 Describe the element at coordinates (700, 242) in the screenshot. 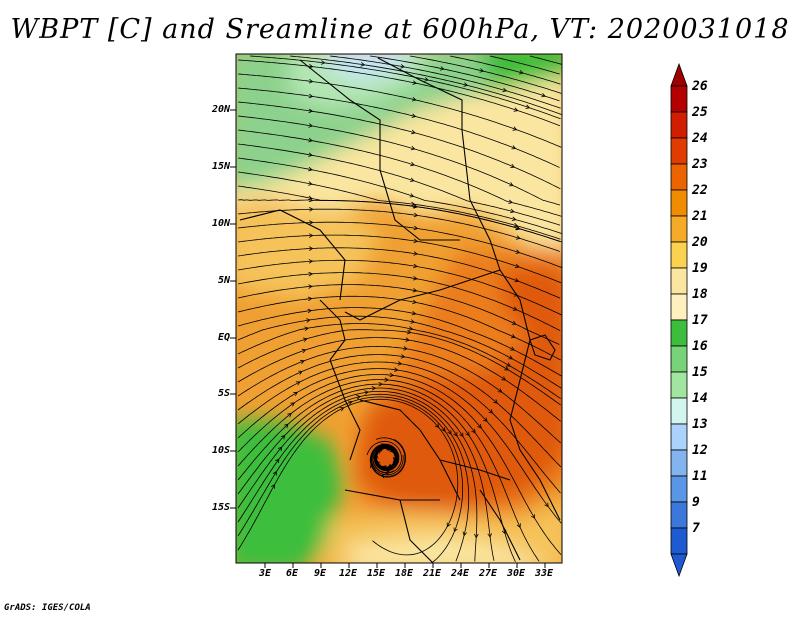

I see `colorbar-label-20: 20` at that location.